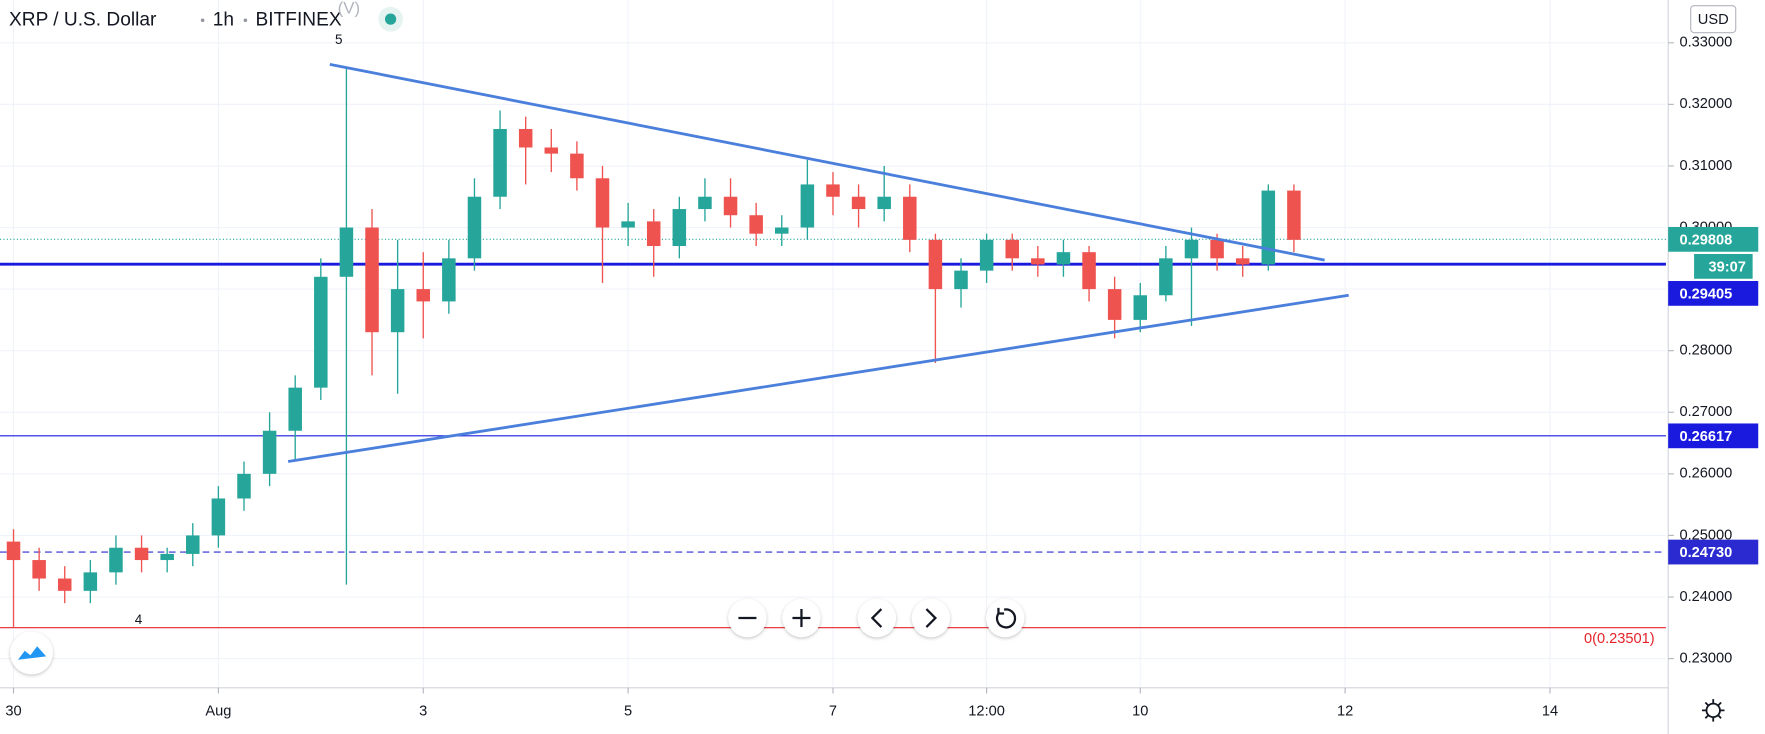 The image size is (1765, 734). Describe the element at coordinates (206, 16) in the screenshot. I see `legend: XRP / U.S. Dollar 1h BITFINEX (V)` at that location.